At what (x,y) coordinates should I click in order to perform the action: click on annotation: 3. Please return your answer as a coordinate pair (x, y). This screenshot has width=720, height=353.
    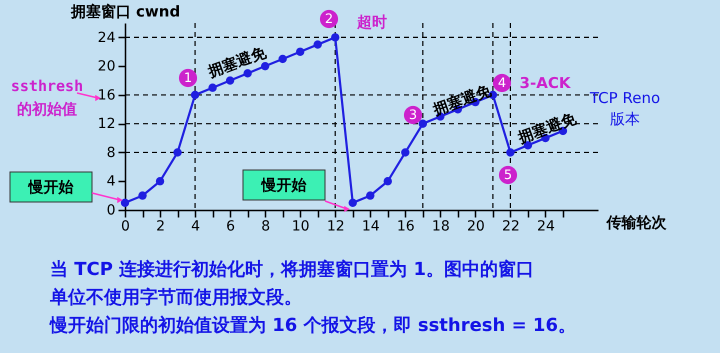
    Looking at the image, I should click on (413, 115).